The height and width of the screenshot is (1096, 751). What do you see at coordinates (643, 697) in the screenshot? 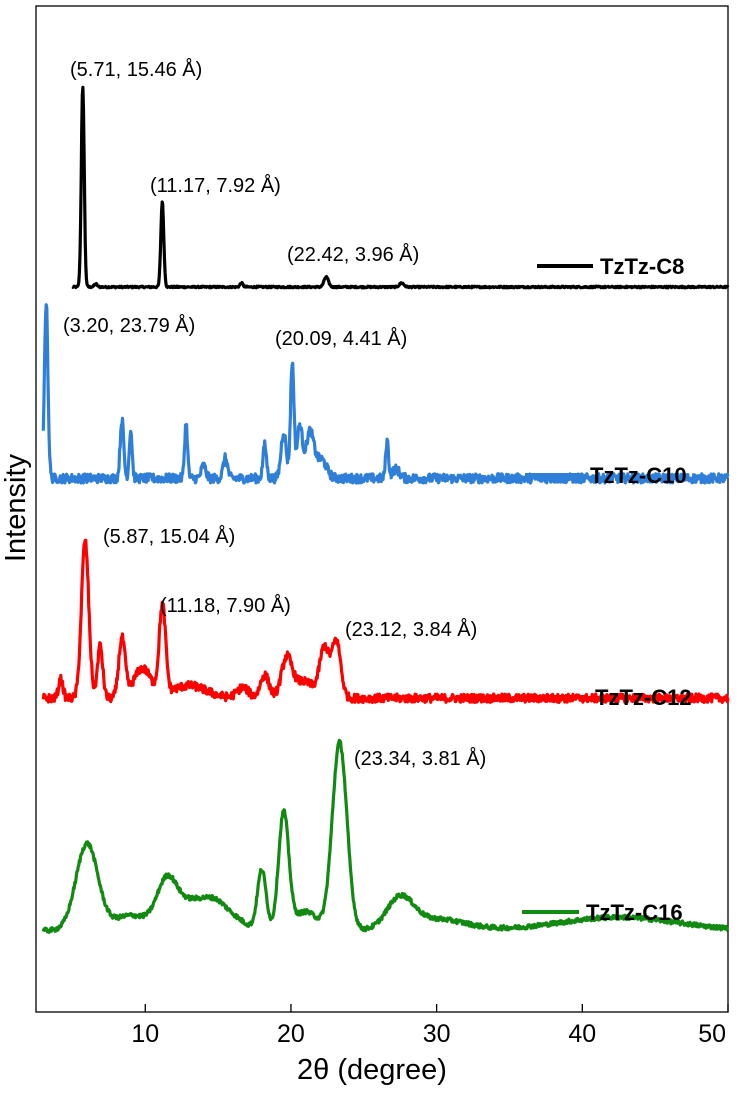
I see `legend-label: TzTz-C12` at bounding box center [643, 697].